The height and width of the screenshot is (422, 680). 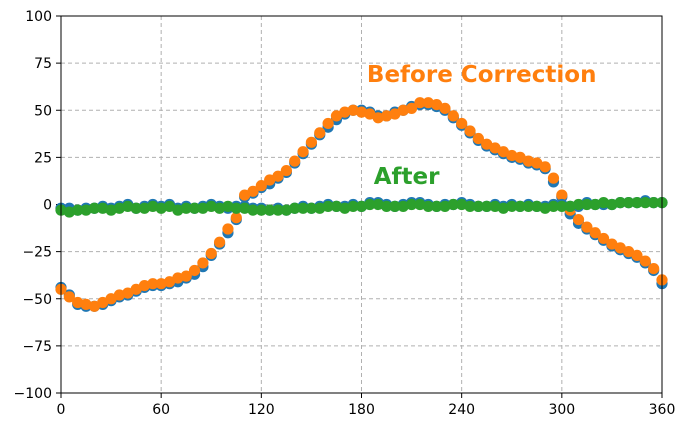 I want to click on y-tick-label: −25, so click(x=37, y=253).